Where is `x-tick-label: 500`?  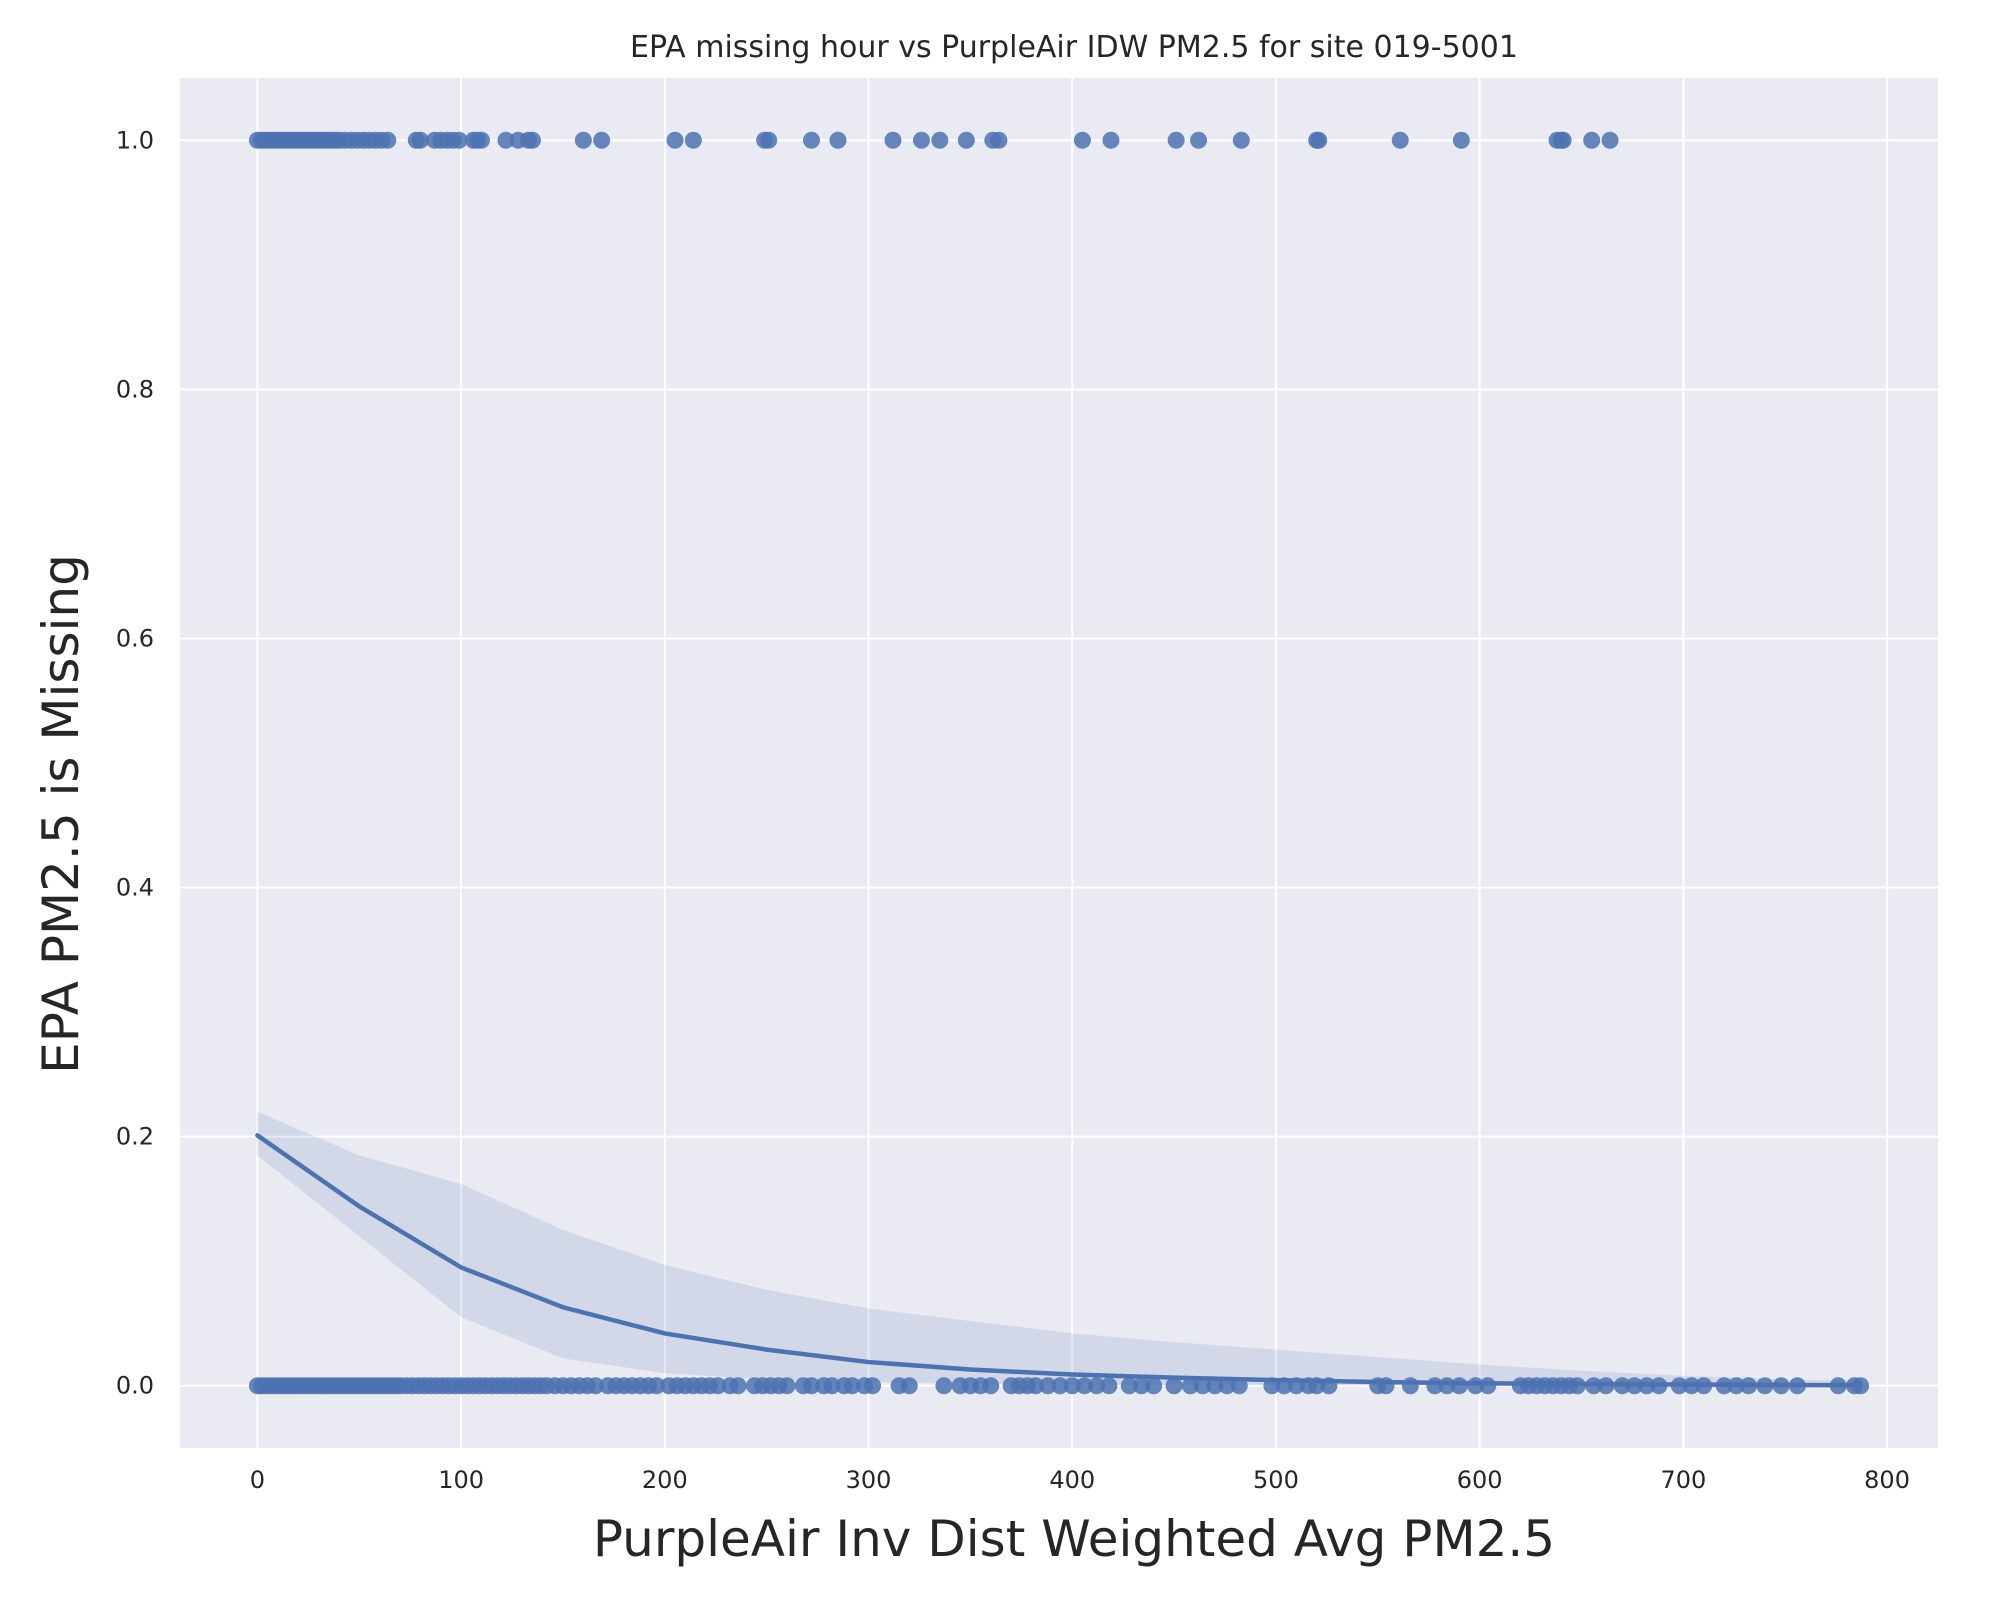
x-tick-label: 500 is located at coordinates (1276, 1480).